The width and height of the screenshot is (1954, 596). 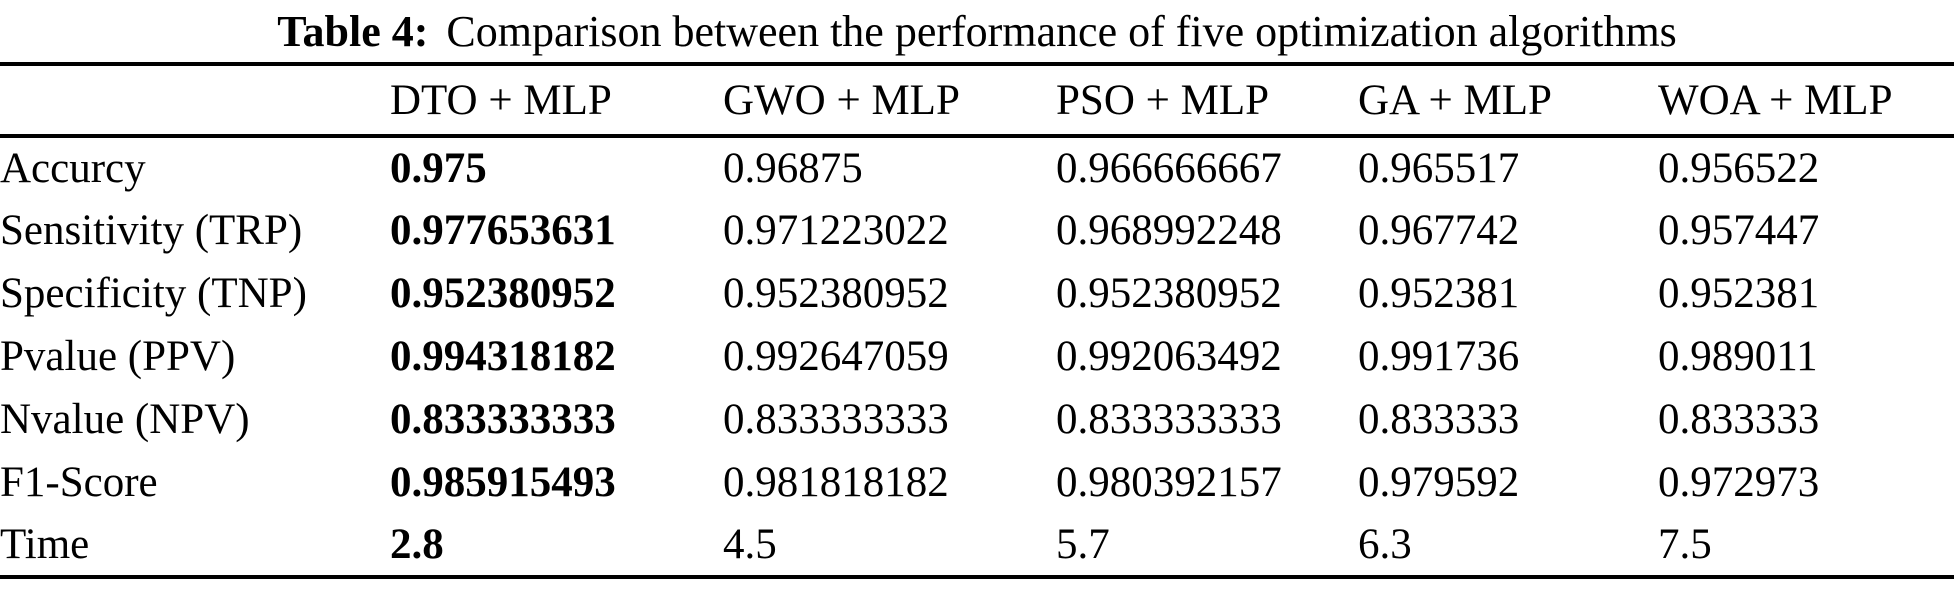 What do you see at coordinates (353, 31) in the screenshot?
I see `table-caption-label: Table 4:` at bounding box center [353, 31].